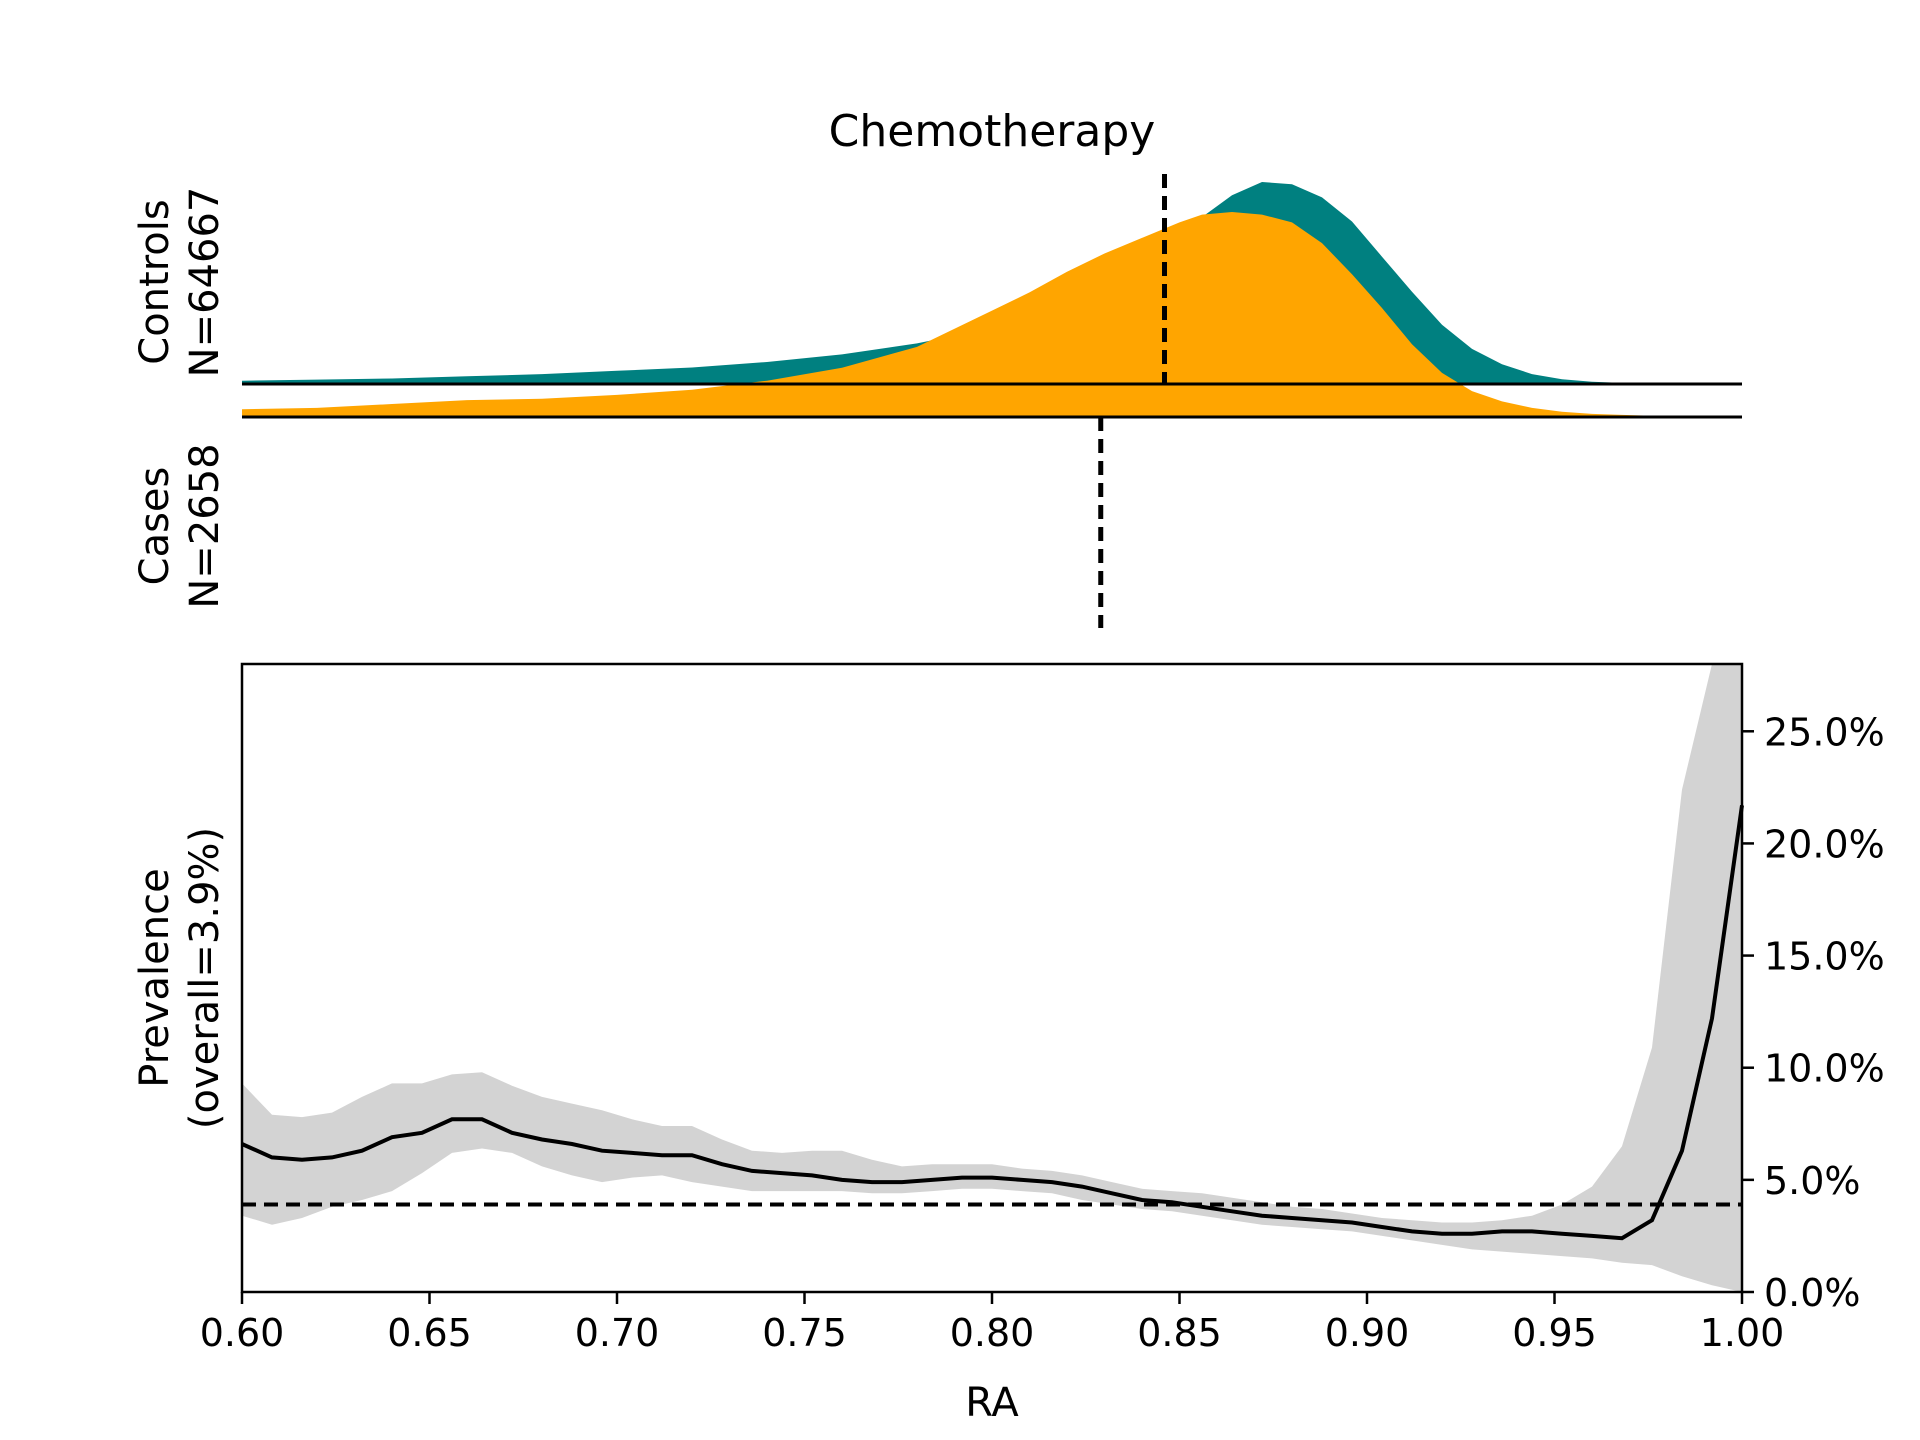 This screenshot has height=1440, width=1920. I want to click on x-tick-label: 0.80, so click(992, 1333).